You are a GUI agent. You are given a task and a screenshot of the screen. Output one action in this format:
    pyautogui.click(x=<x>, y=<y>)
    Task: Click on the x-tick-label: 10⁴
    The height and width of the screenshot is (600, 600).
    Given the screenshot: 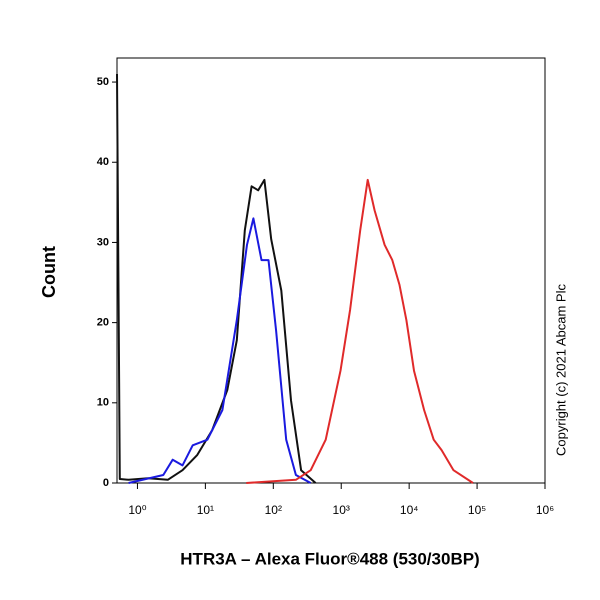 What is the action you would take?
    pyautogui.click(x=409, y=510)
    